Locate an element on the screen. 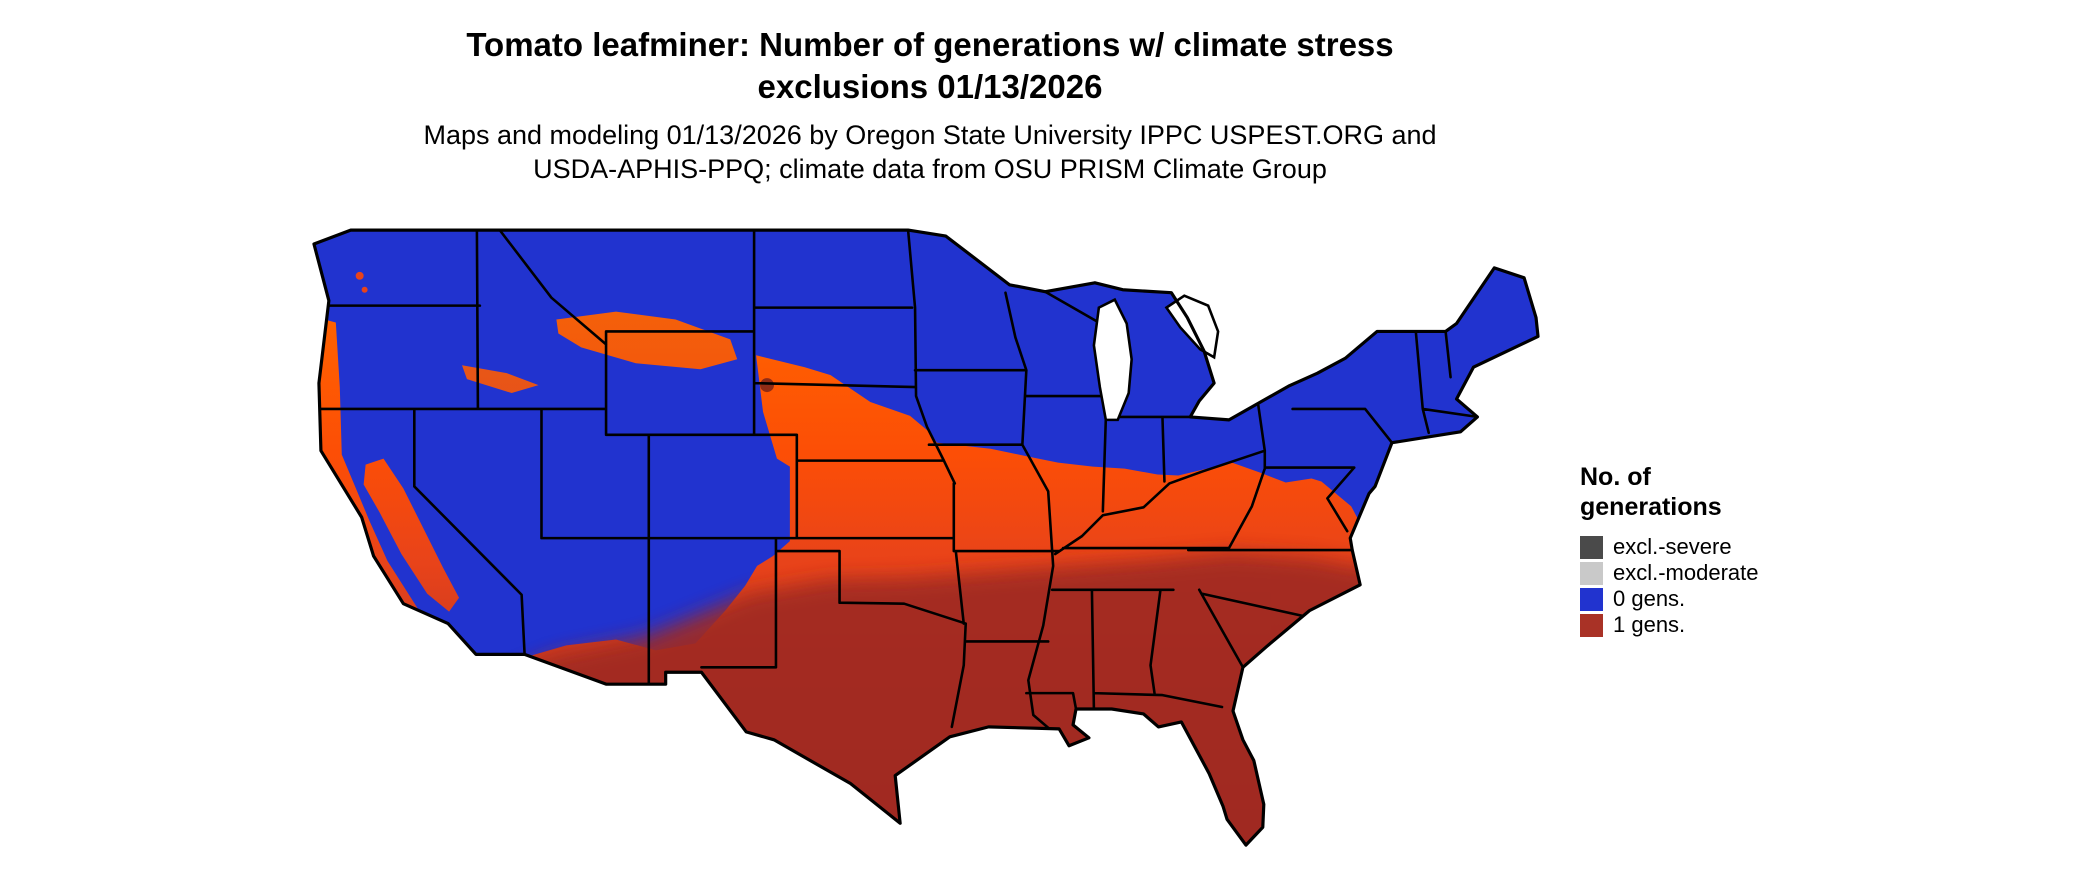 The width and height of the screenshot is (2100, 892). legend-label-excl-severe: excl.-severe is located at coordinates (1672, 546).